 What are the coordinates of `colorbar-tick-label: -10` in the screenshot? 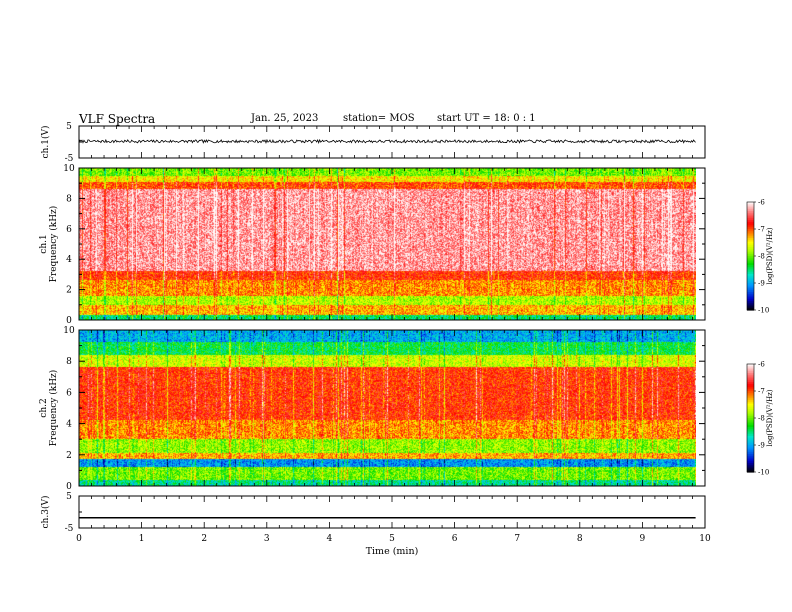 It's located at (763, 311).